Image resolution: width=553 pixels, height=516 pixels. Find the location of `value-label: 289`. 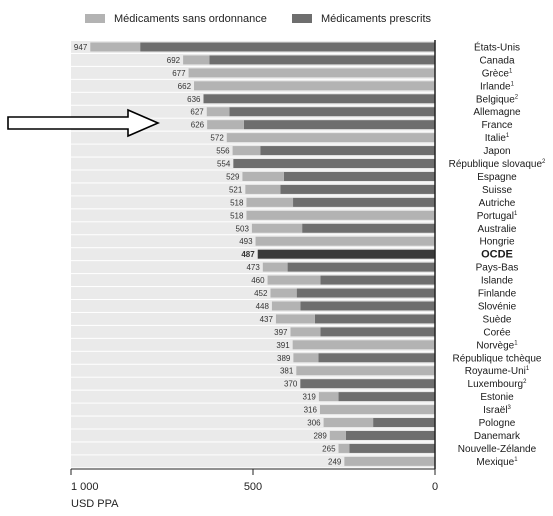

value-label: 289 is located at coordinates (320, 435).